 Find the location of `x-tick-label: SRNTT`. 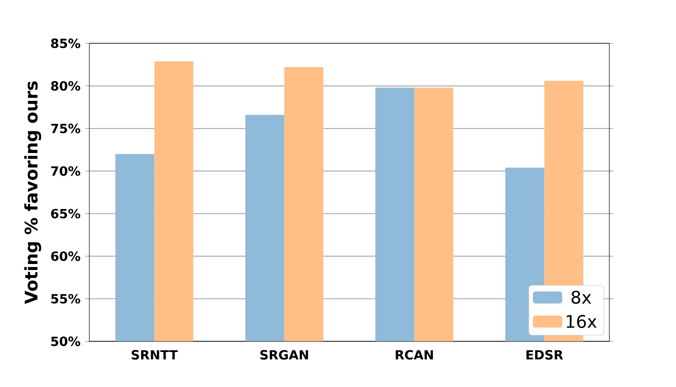

x-tick-label: SRNTT is located at coordinates (155, 355).